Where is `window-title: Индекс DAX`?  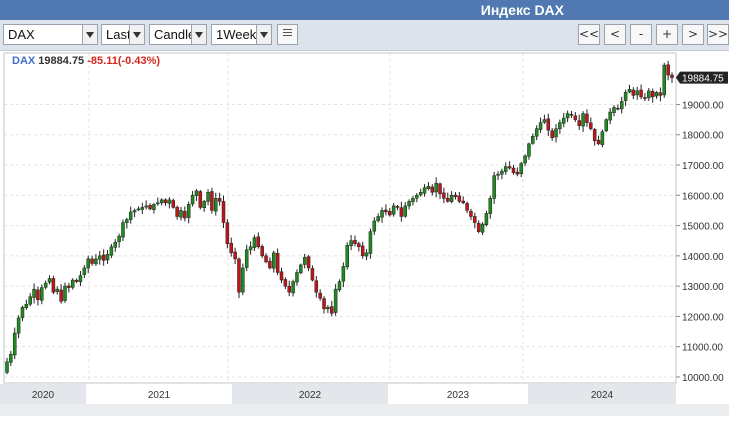 window-title: Индекс DAX is located at coordinates (522, 10).